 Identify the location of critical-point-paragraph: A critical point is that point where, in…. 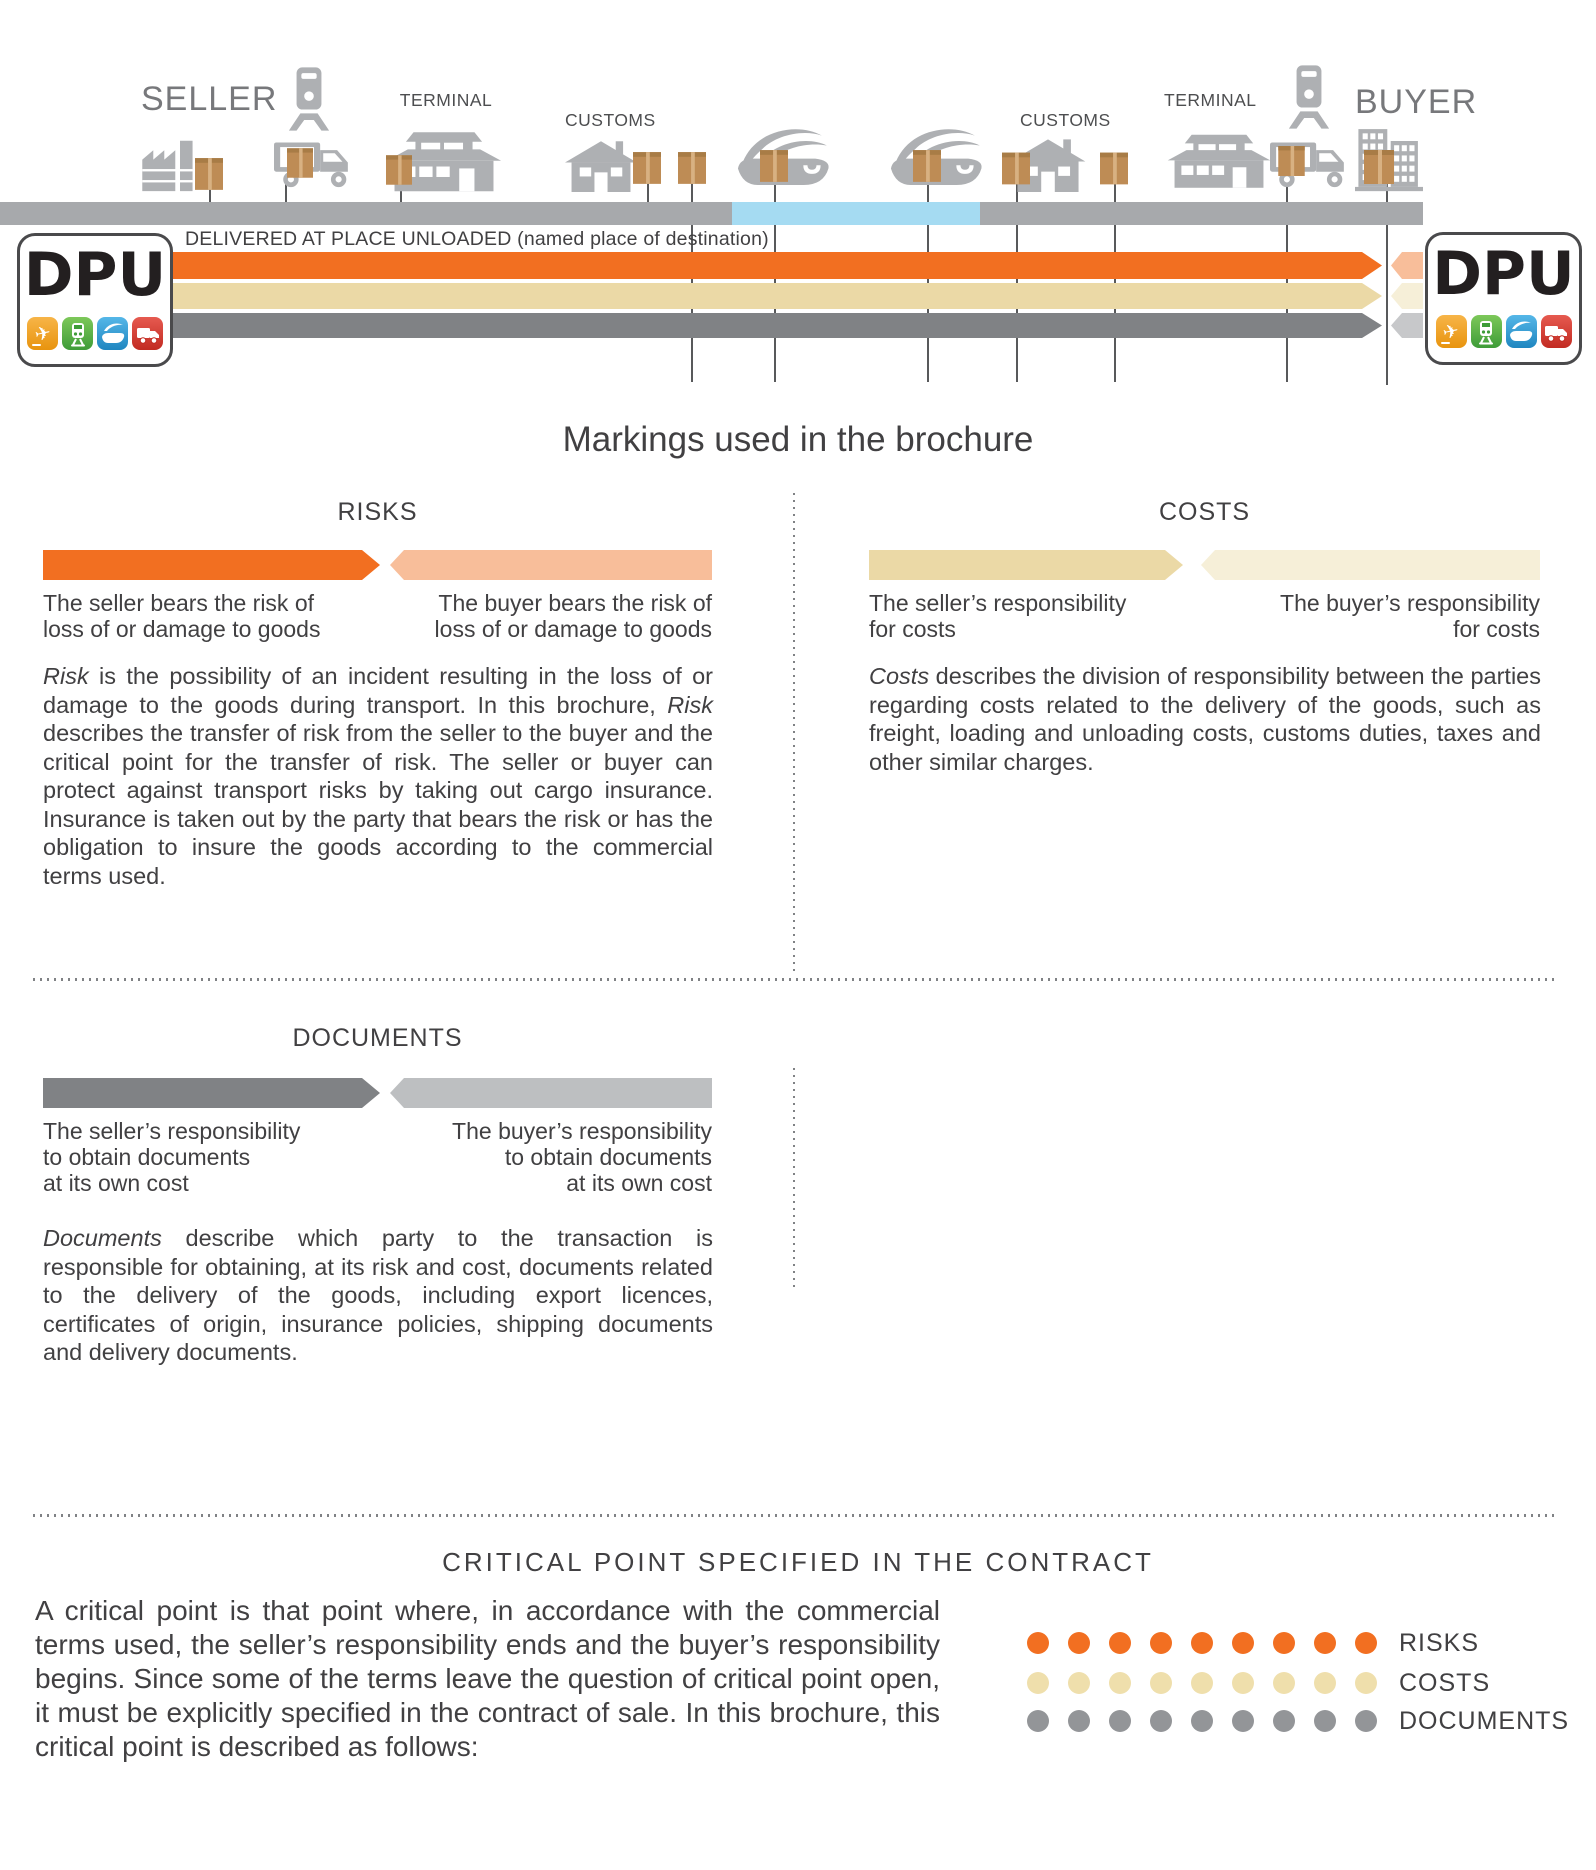
(487, 1678).